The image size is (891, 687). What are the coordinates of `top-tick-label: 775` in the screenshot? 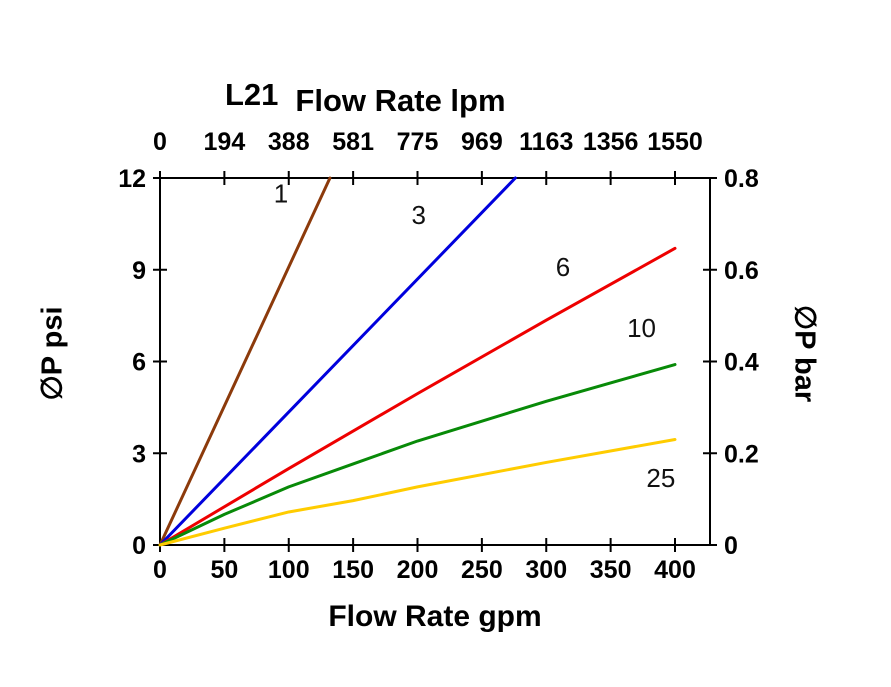 It's located at (418, 142).